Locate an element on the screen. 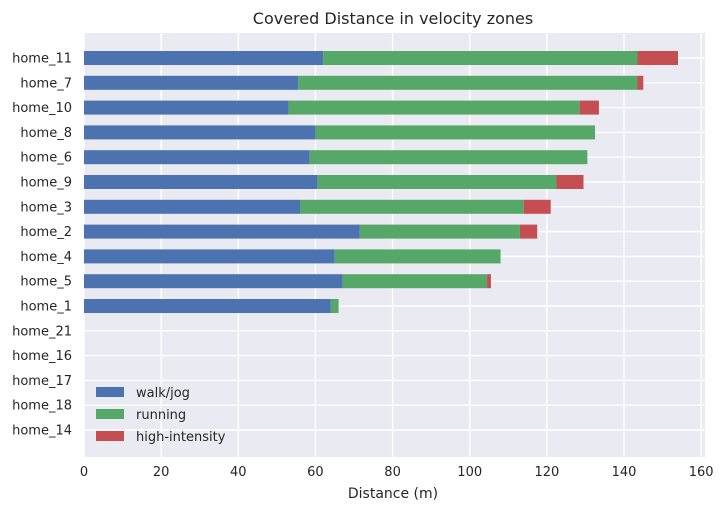 This screenshot has height=514, width=721. x-axis-label: Distance (m) is located at coordinates (393, 494).